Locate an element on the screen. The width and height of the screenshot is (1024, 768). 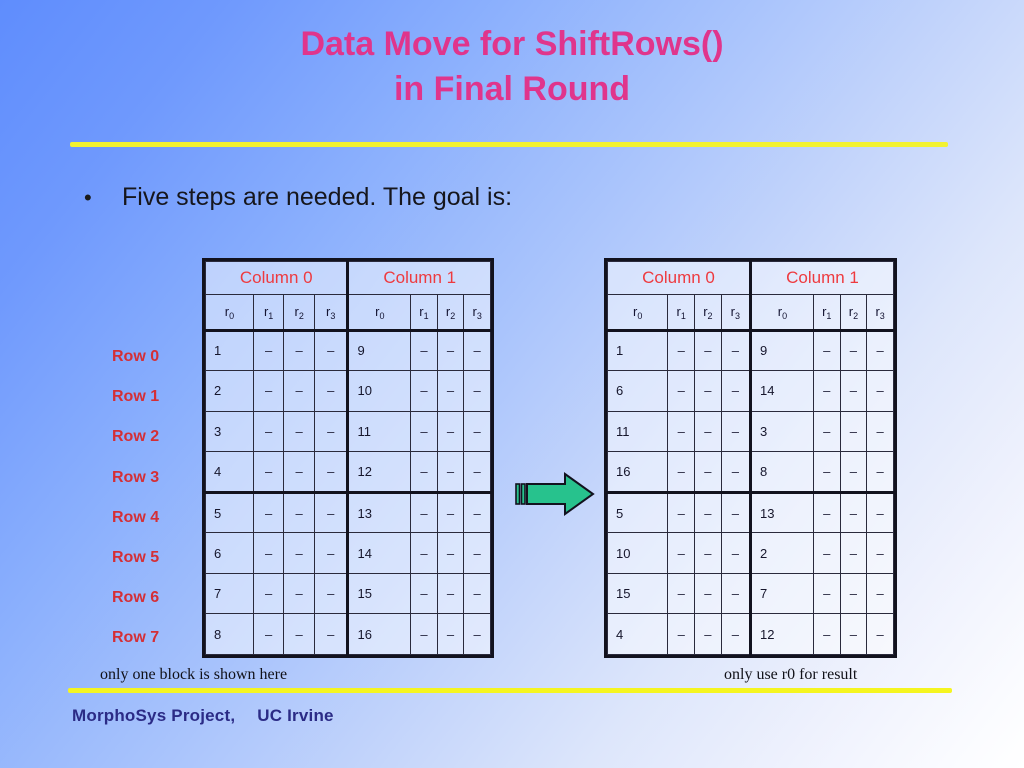
bullet-text: Five steps are needed. The goal is: is located at coordinates (317, 197).